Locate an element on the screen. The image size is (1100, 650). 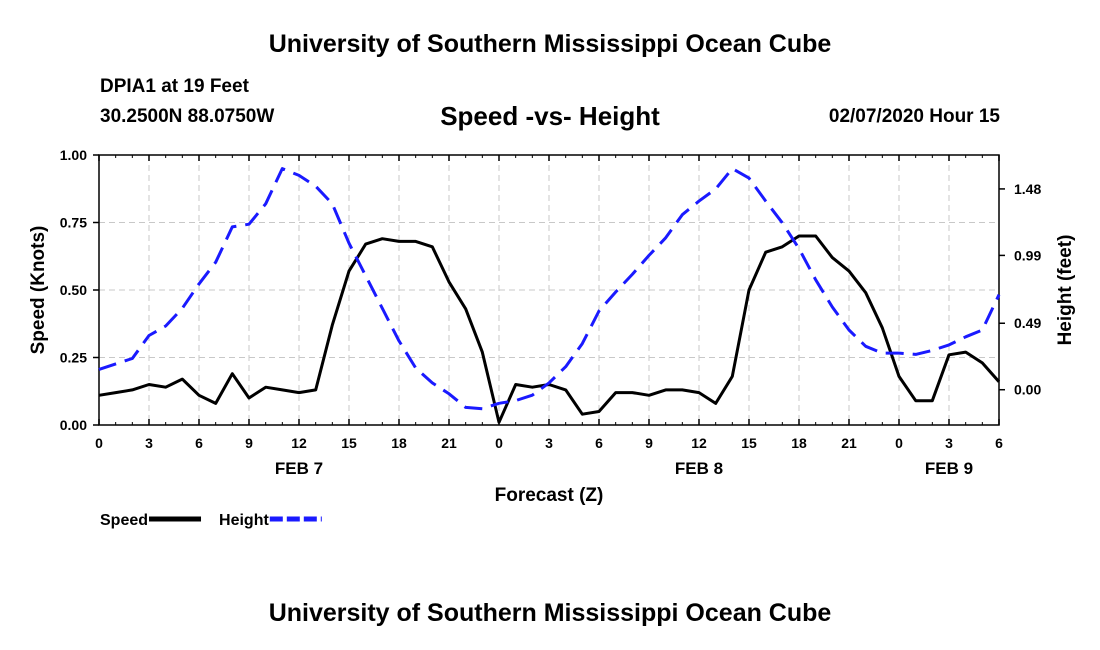
y-tick-label-left: 0.50 is located at coordinates (73, 290).